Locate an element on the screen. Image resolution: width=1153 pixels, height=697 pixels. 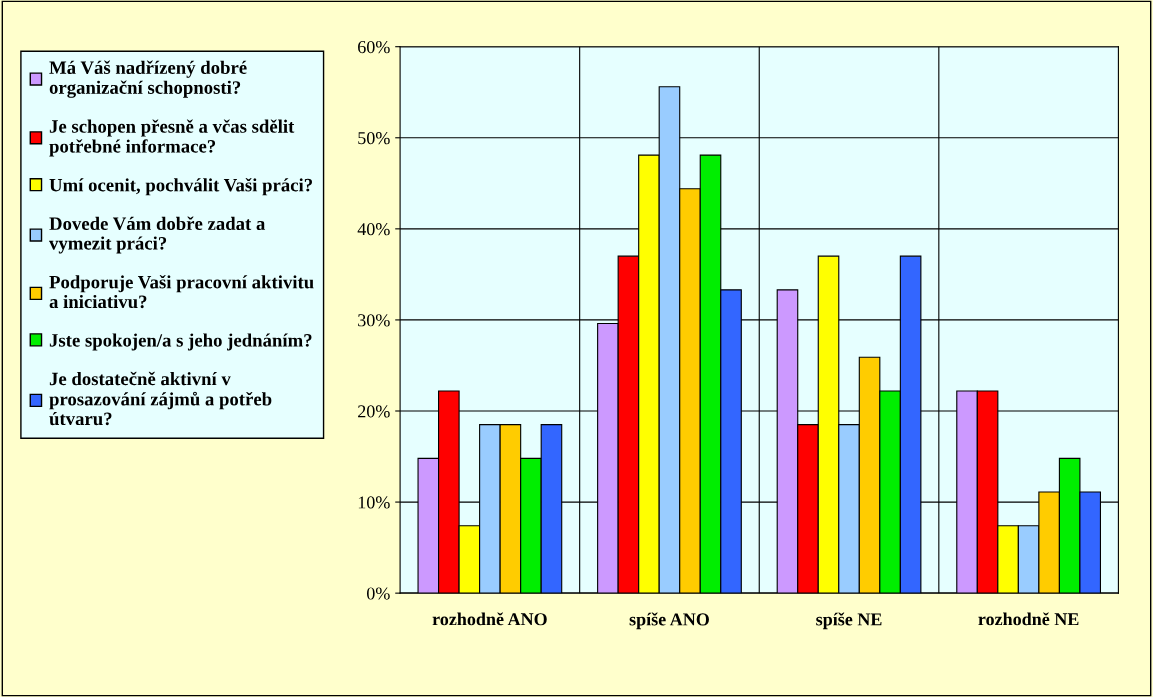
x-tick-label: rozhodně ANO is located at coordinates (489, 619).